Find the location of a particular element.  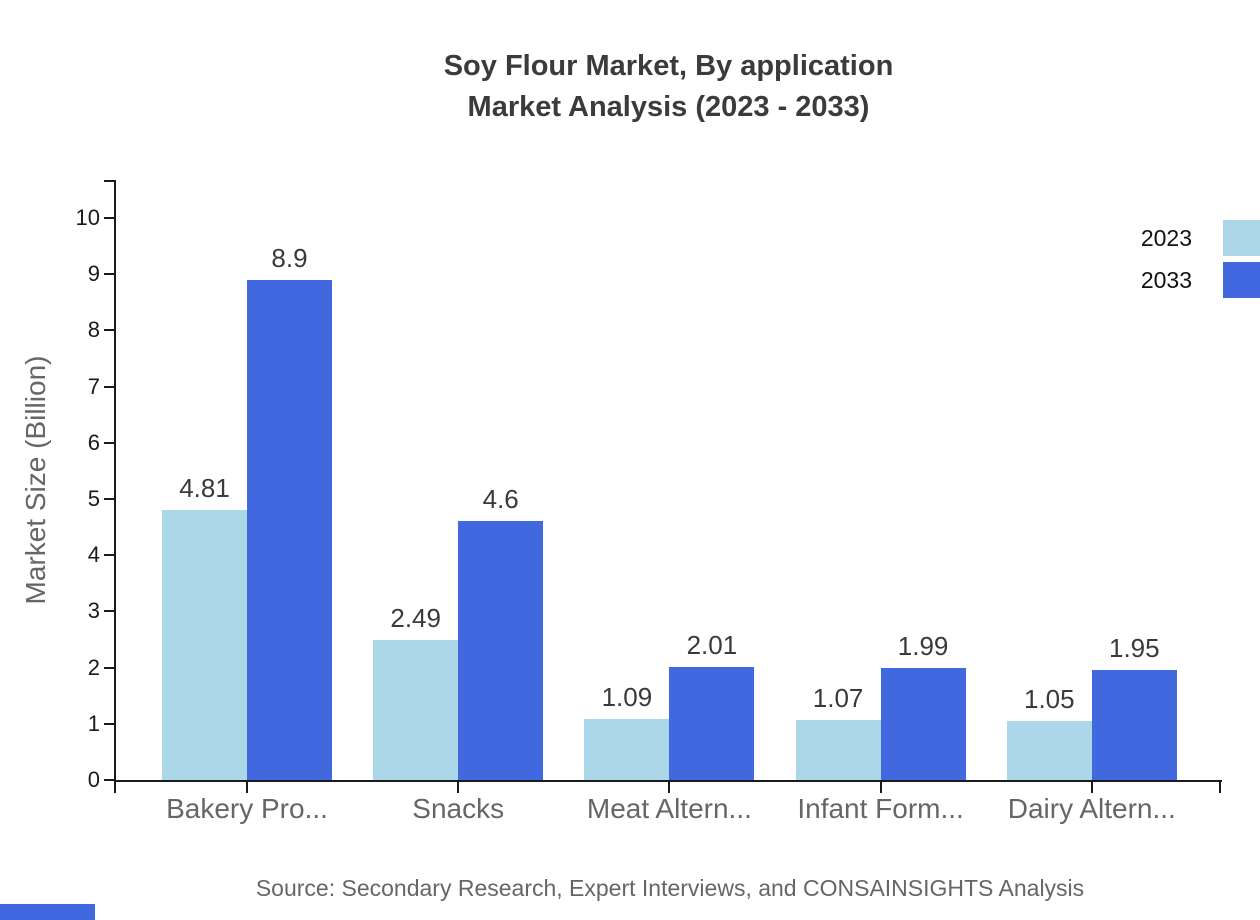

bar-value-label: 8.9 is located at coordinates (289, 257).